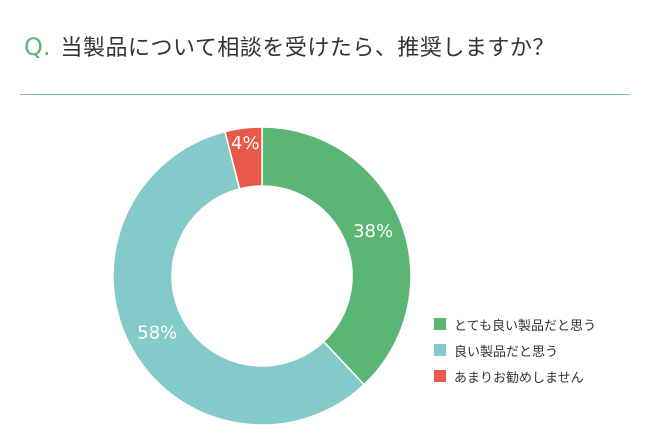 Image resolution: width=648 pixels, height=445 pixels. Describe the element at coordinates (525, 326) in the screenshot. I see `legend-label-very-good: とても良い製品だと思う` at that location.